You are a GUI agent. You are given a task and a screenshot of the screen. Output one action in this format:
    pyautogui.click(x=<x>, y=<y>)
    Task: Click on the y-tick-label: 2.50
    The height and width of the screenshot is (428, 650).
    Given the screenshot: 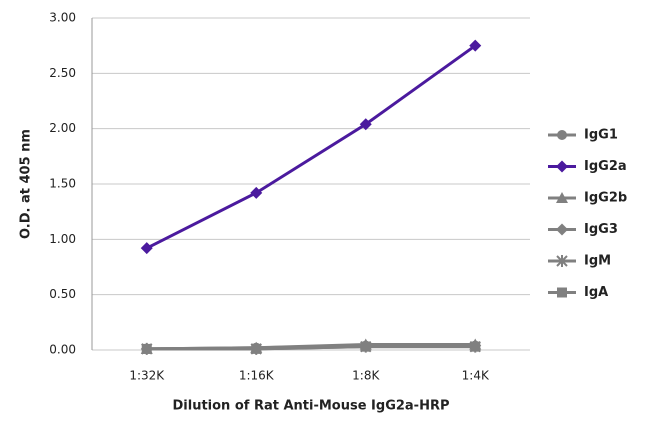 What is the action you would take?
    pyautogui.click(x=62, y=73)
    